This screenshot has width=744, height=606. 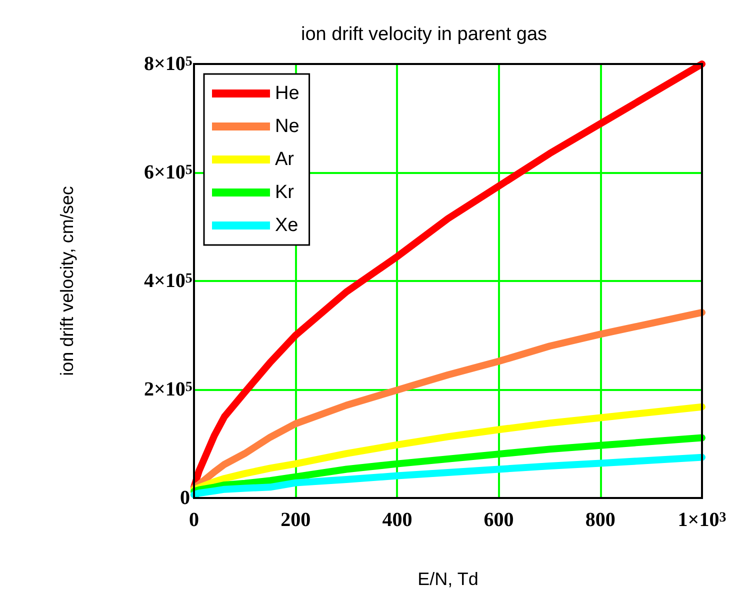 I want to click on legend-label: Kr, so click(x=285, y=192).